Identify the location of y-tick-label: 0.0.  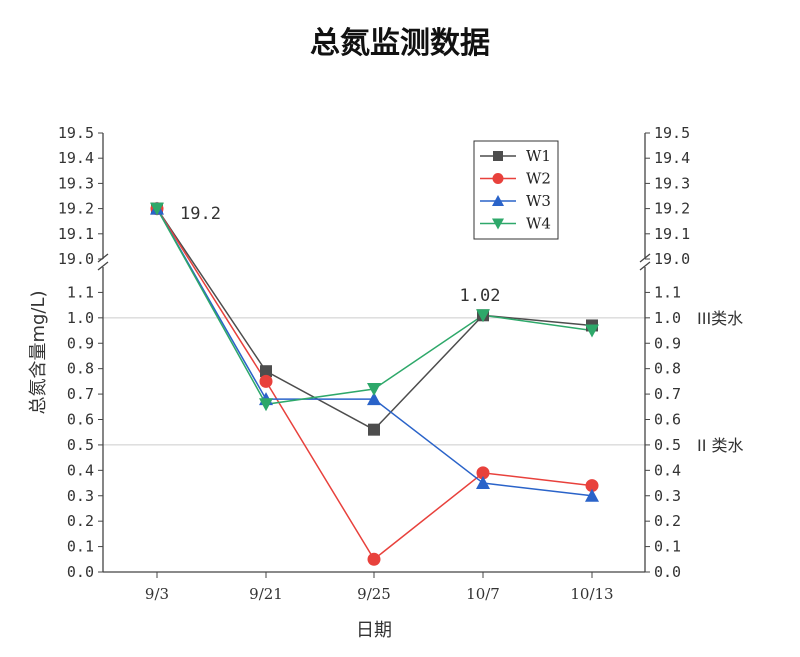
(80, 572).